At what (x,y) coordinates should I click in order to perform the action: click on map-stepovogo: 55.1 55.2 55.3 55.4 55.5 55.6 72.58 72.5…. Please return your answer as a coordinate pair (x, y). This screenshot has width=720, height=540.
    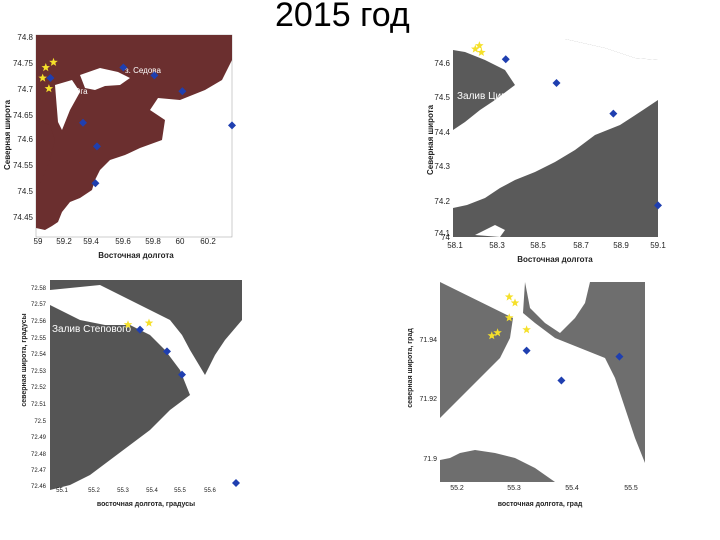
    Looking at the image, I should click on (127, 397).